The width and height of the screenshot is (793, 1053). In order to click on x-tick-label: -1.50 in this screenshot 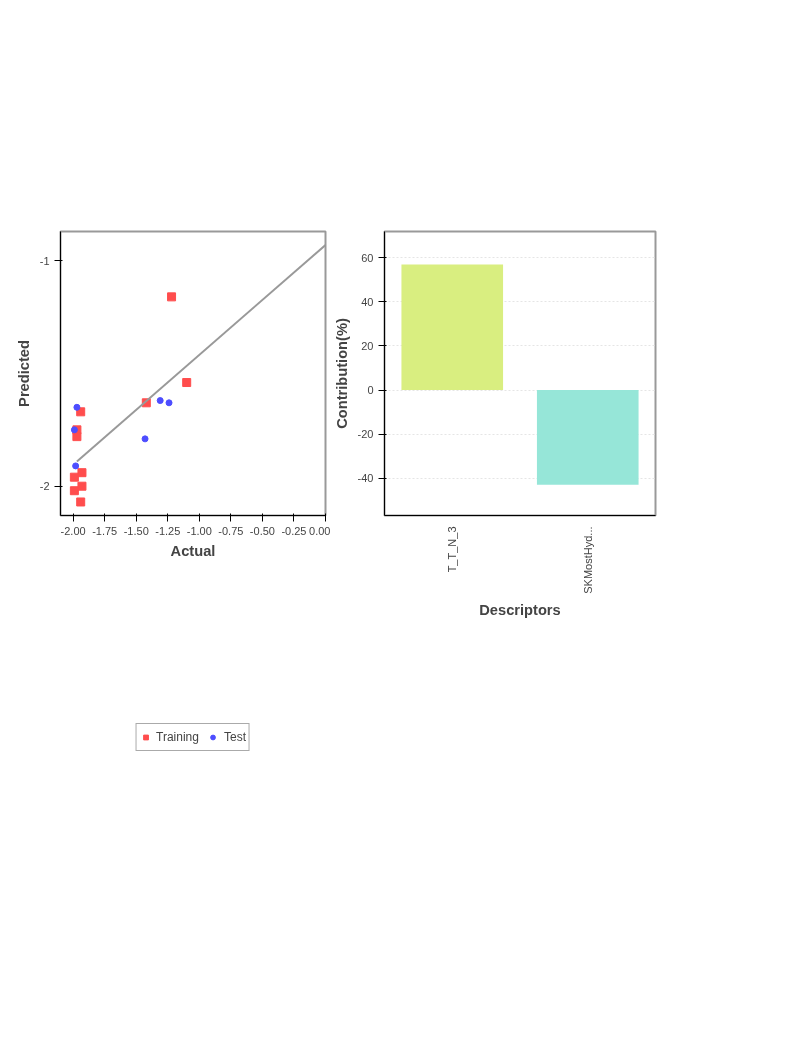, I will do `click(136, 530)`.